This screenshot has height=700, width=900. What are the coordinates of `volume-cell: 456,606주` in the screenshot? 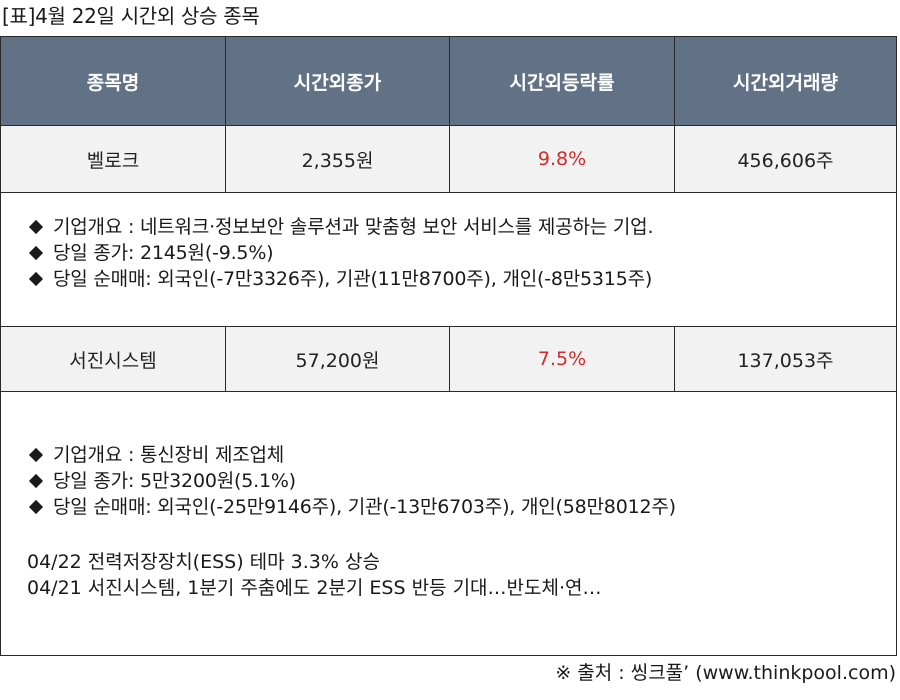 It's located at (785, 160).